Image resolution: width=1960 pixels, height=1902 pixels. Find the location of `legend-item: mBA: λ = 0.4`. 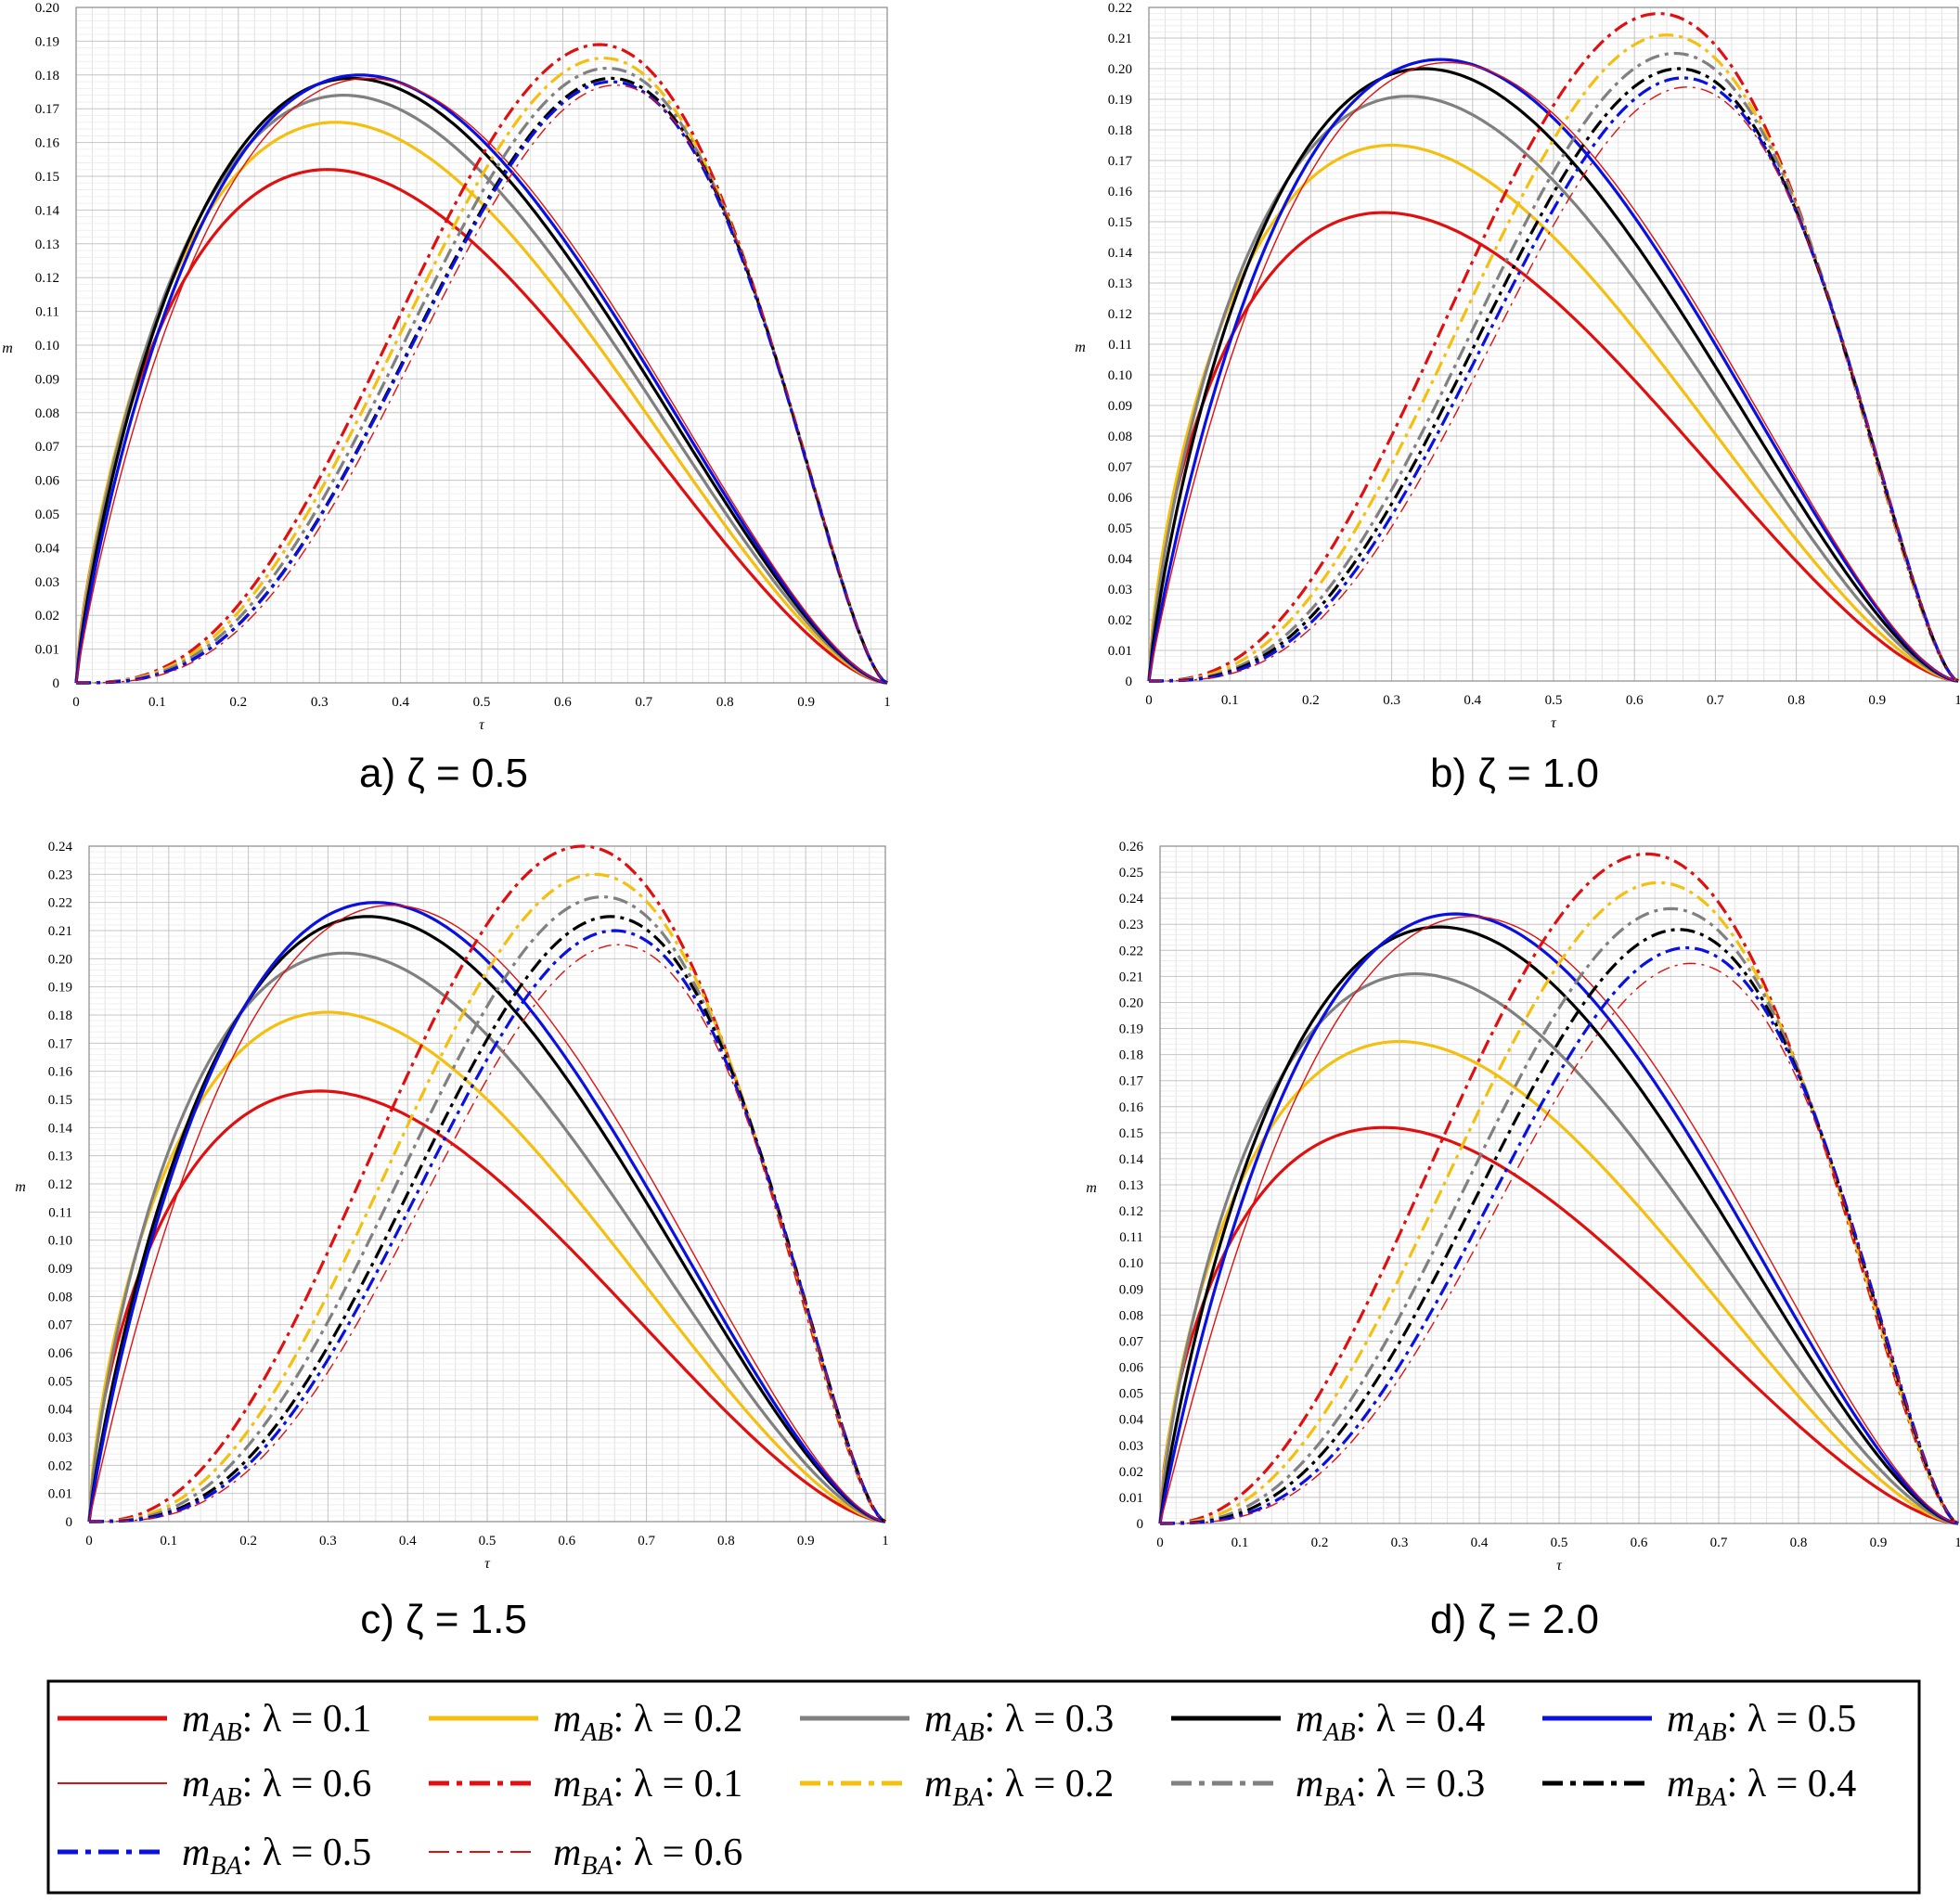

legend-item: mBA: λ = 0.4 is located at coordinates (1699, 1787).